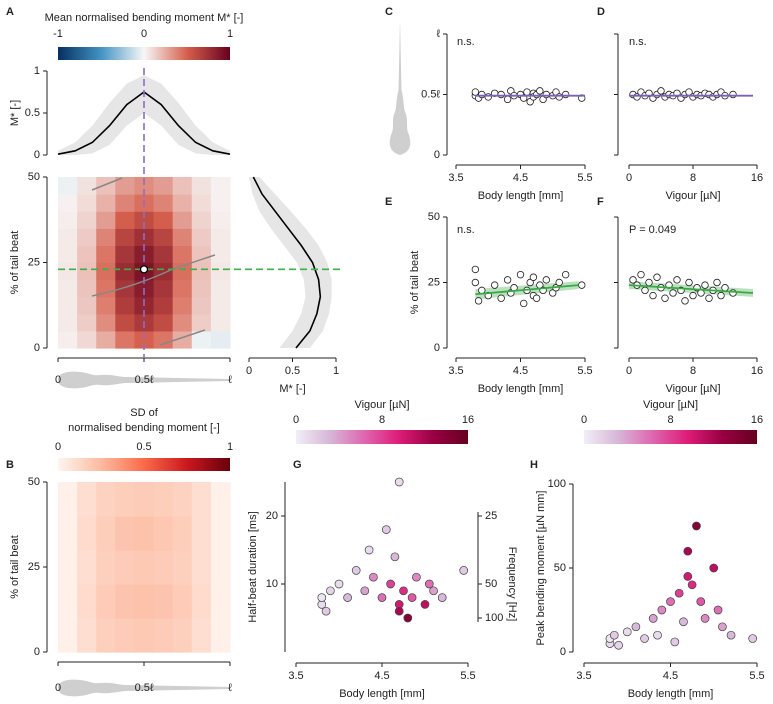  What do you see at coordinates (652, 230) in the screenshot?
I see `annotation: P = 0.049` at bounding box center [652, 230].